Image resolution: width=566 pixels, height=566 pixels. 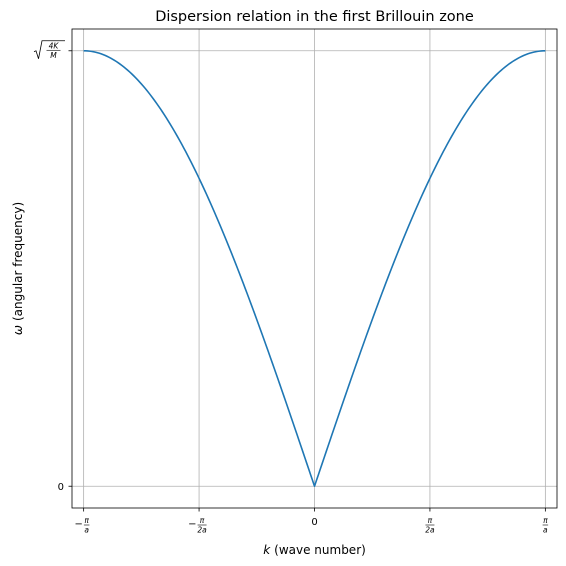 I want to click on x-axis-text: (wave number), so click(x=320, y=550).